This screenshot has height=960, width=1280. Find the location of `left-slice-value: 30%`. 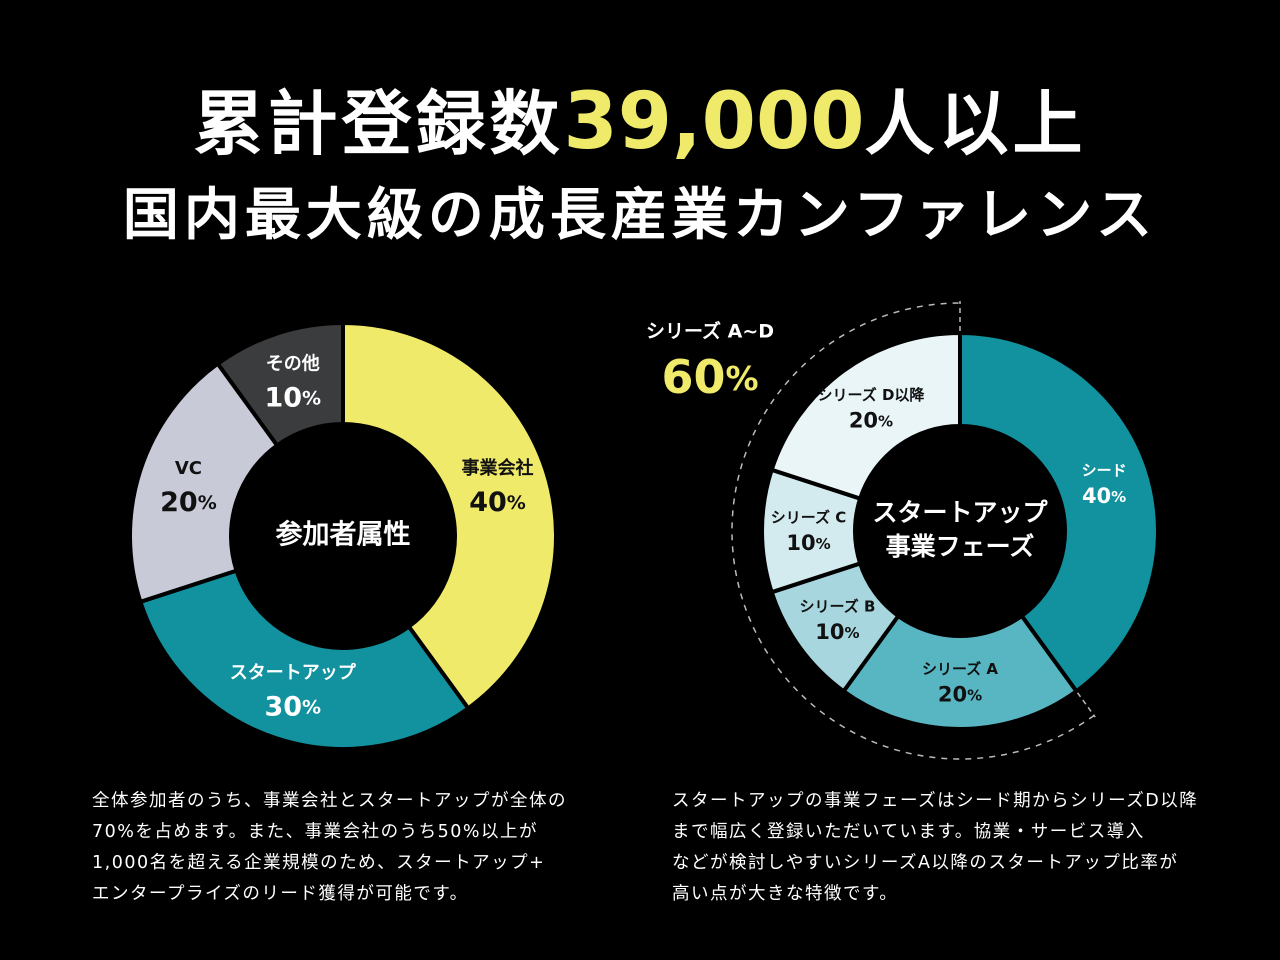

left-slice-value: 30% is located at coordinates (292, 706).